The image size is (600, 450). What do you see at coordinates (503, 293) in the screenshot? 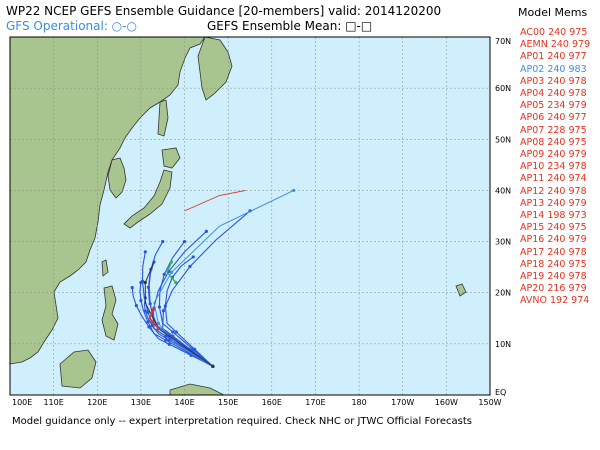
I see `latitude-label: 20N` at bounding box center [503, 293].